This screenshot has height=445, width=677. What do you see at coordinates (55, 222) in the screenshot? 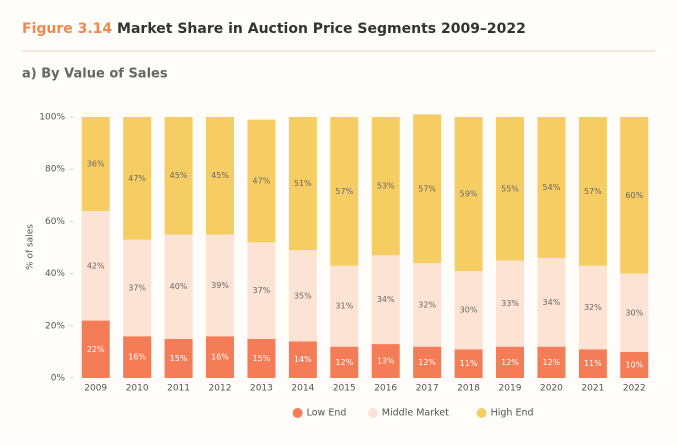
I see `y-tick-label: 60%` at bounding box center [55, 222].